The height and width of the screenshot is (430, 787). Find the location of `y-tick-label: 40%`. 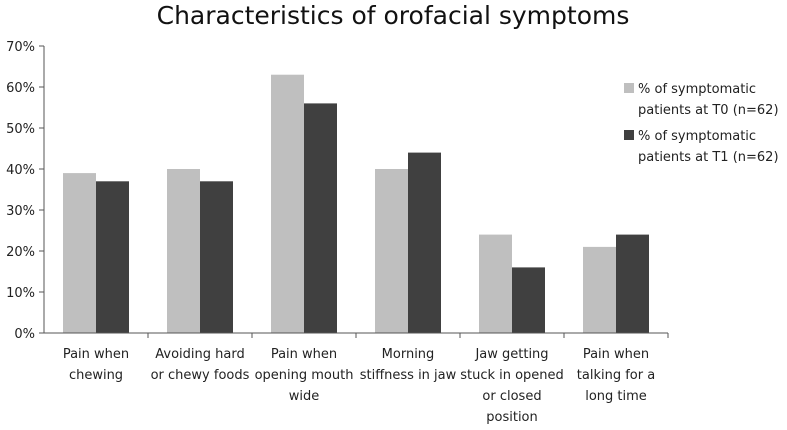

y-tick-label: 40% is located at coordinates (20, 170).